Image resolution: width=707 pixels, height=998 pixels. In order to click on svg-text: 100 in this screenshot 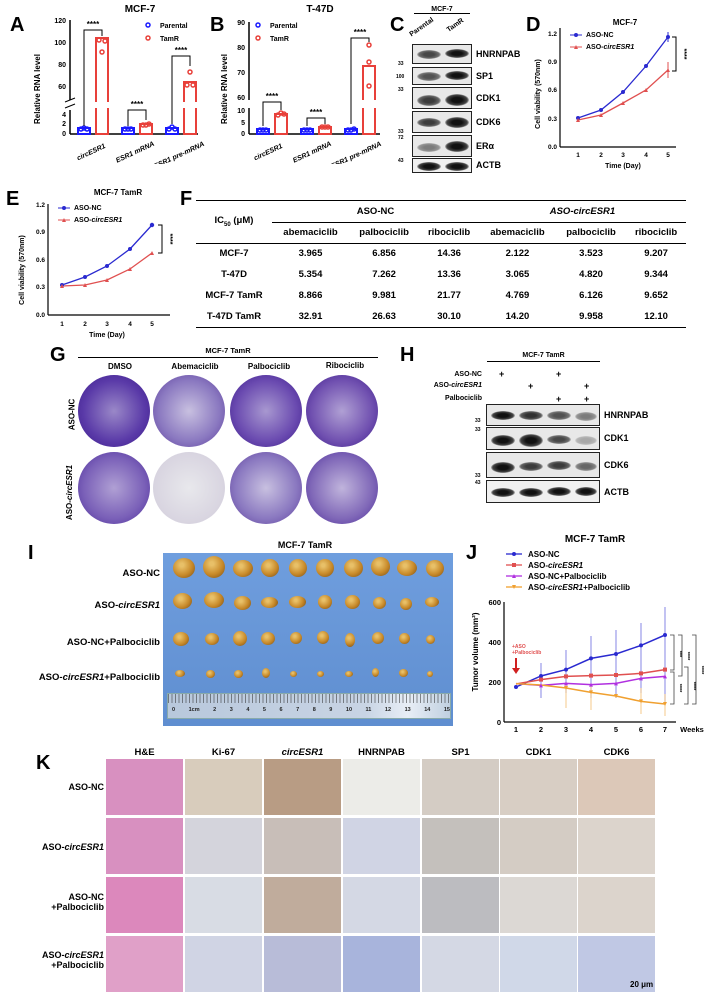, I will do `click(60, 43)`.